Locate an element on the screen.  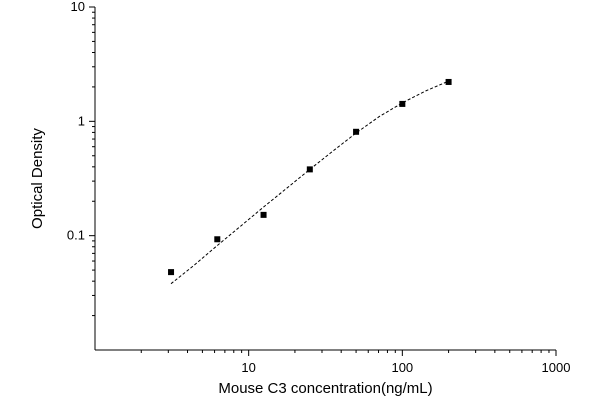
x-tick-label: 1000 is located at coordinates (556, 367).